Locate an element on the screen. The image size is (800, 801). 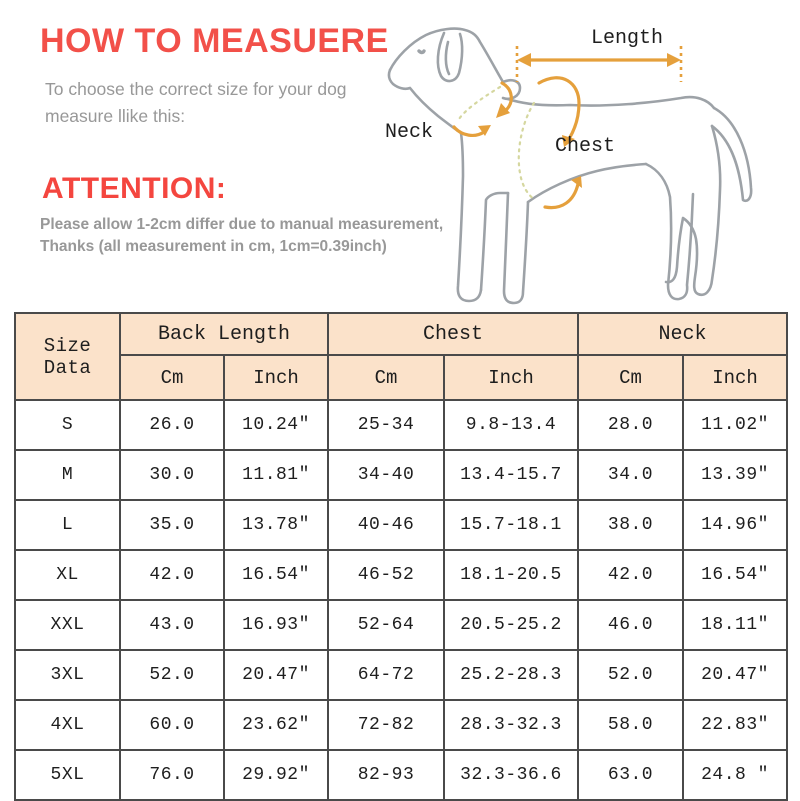
measure-cell: 76.0 is located at coordinates (172, 775).